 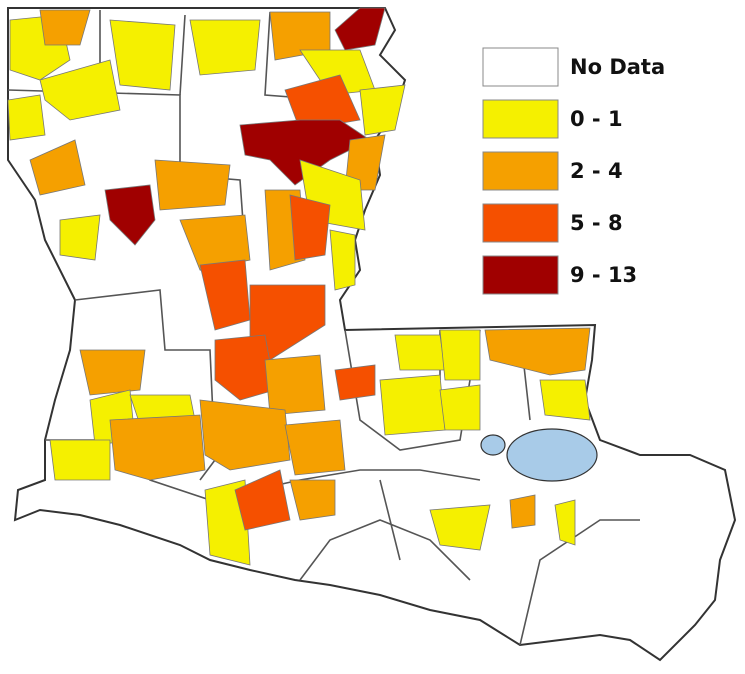 I want to click on legend-label: No Data, so click(x=617, y=67).